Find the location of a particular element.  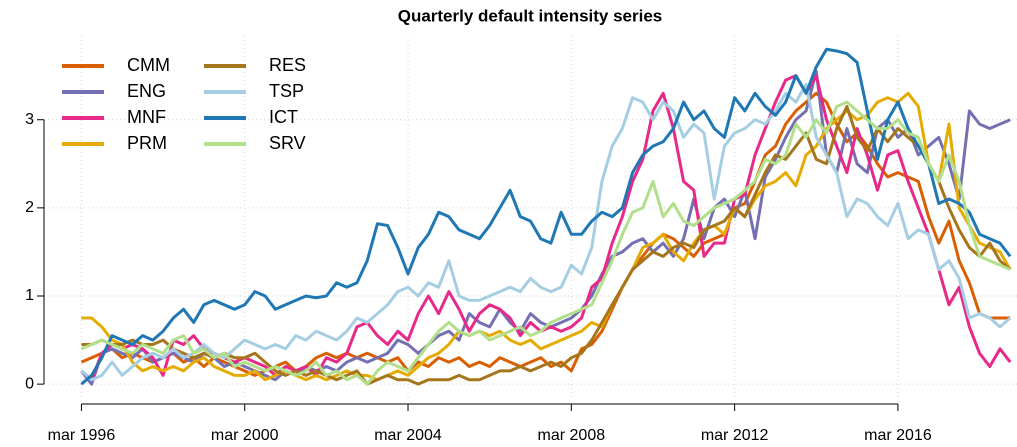

x-tick-label: mar 2016 is located at coordinates (898, 435).